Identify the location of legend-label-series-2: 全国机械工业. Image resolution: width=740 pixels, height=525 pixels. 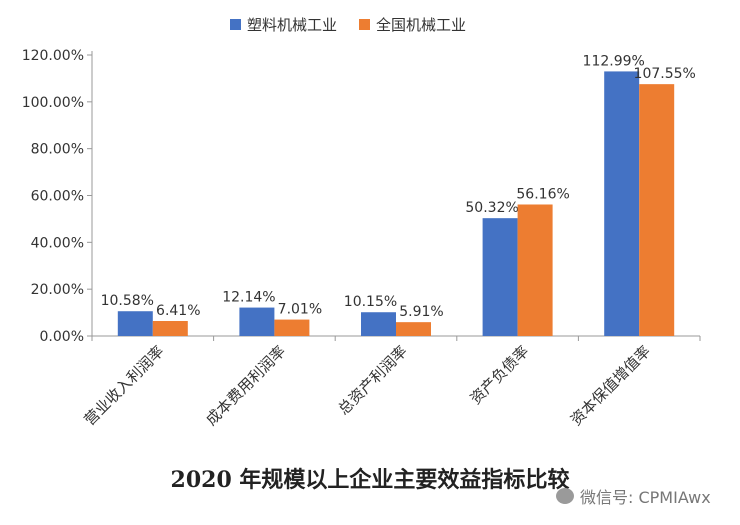
(421, 25).